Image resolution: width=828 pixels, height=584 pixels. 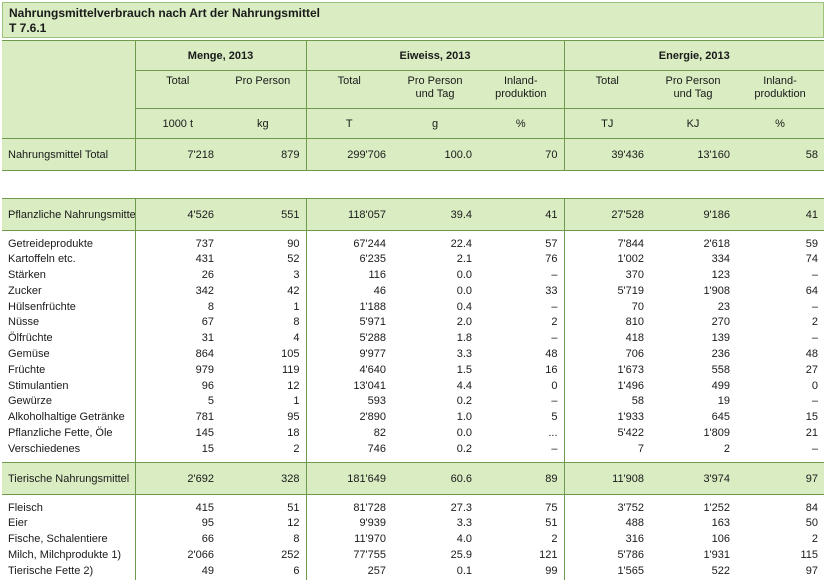 I want to click on cell-value: 7'844, so click(x=607, y=244).